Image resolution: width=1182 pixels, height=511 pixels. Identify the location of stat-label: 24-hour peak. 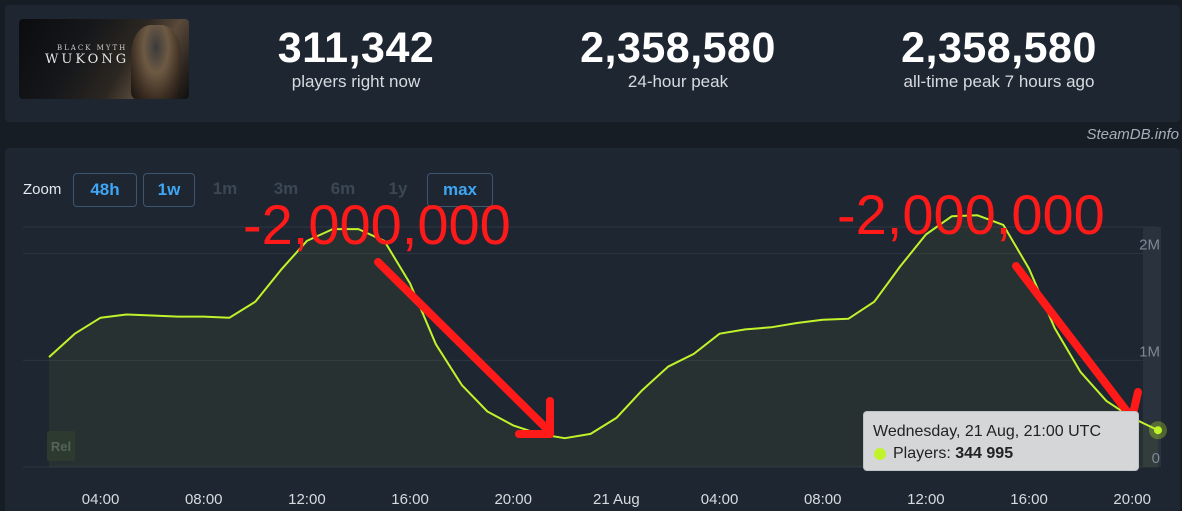
(678, 81).